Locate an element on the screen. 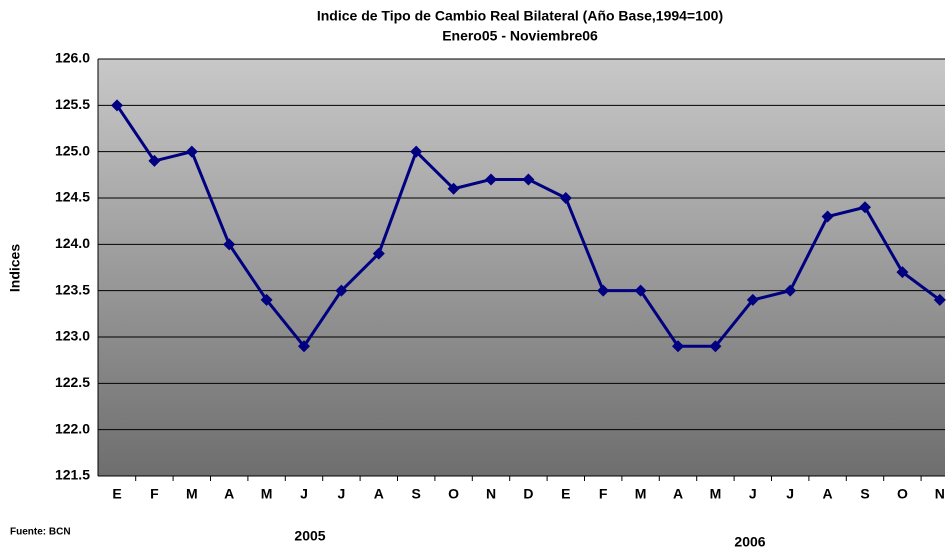  y-tick-label: 125.5 is located at coordinates (72, 104).